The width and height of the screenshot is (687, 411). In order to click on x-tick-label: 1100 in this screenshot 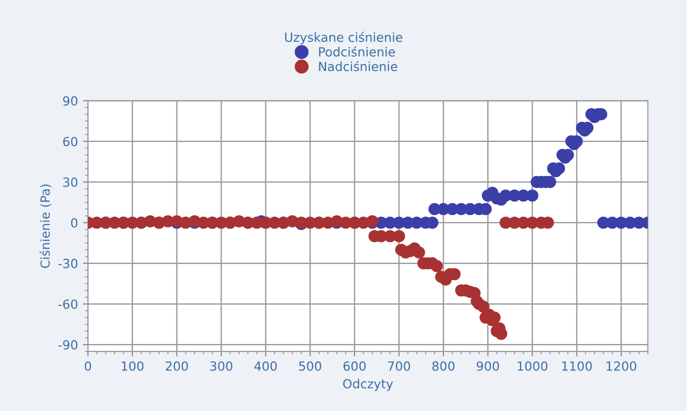, I will do `click(577, 366)`.